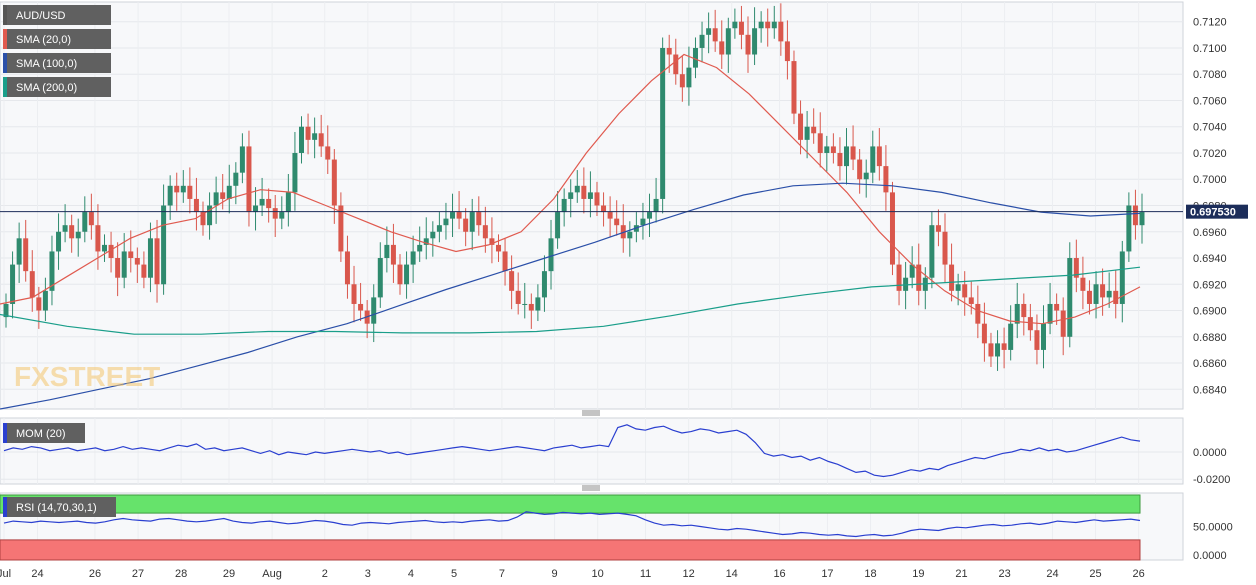  Describe the element at coordinates (1210, 338) in the screenshot. I see `price-tick-label: 0.6880` at that location.